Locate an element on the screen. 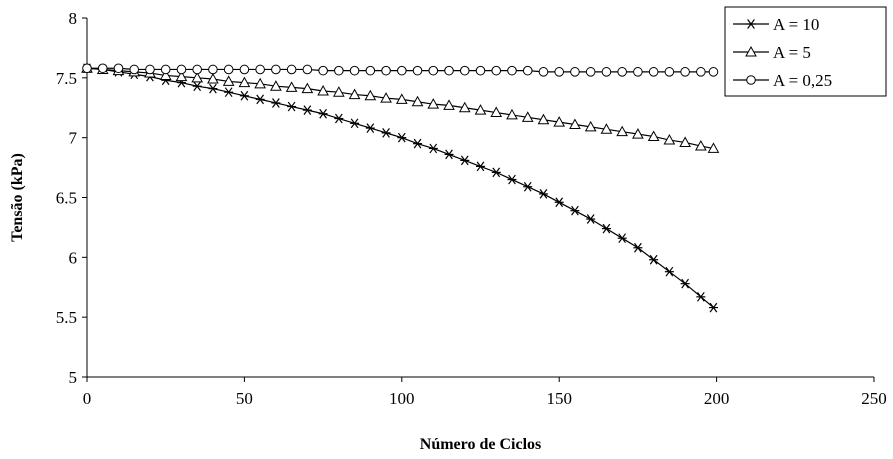 Image resolution: width=893 pixels, height=459 pixels. x-tick-label: 50 is located at coordinates (244, 398).